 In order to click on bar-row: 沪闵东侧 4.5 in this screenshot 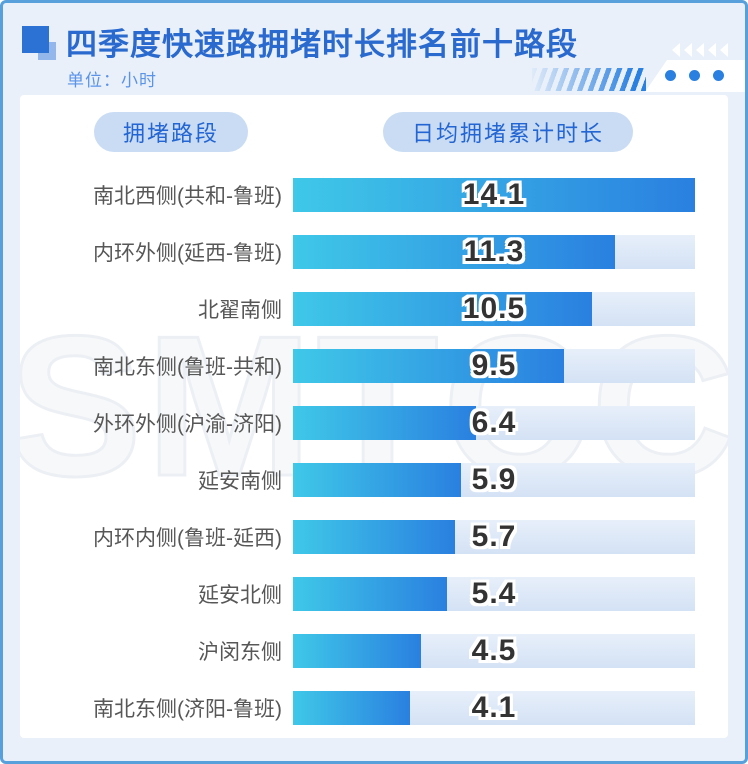, I will do `click(357, 651)`.